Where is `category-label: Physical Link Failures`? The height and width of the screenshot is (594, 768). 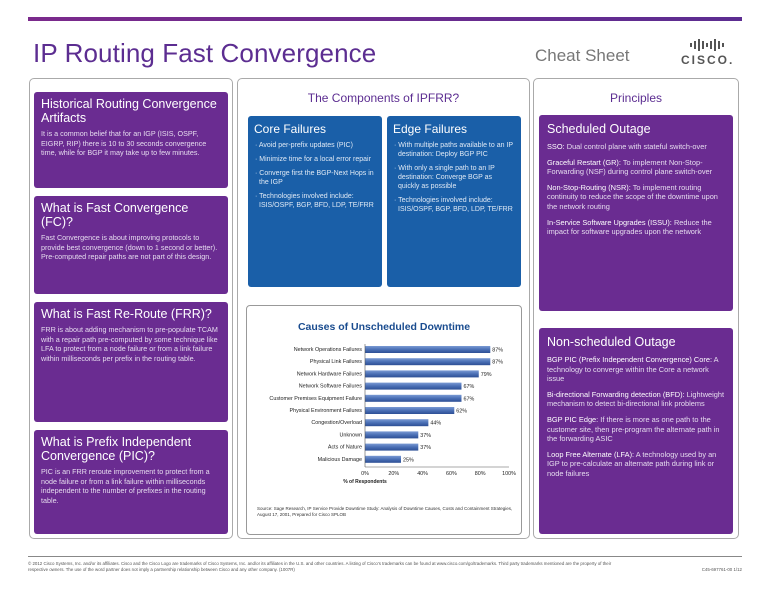 category-label: Physical Link Failures is located at coordinates (336, 362).